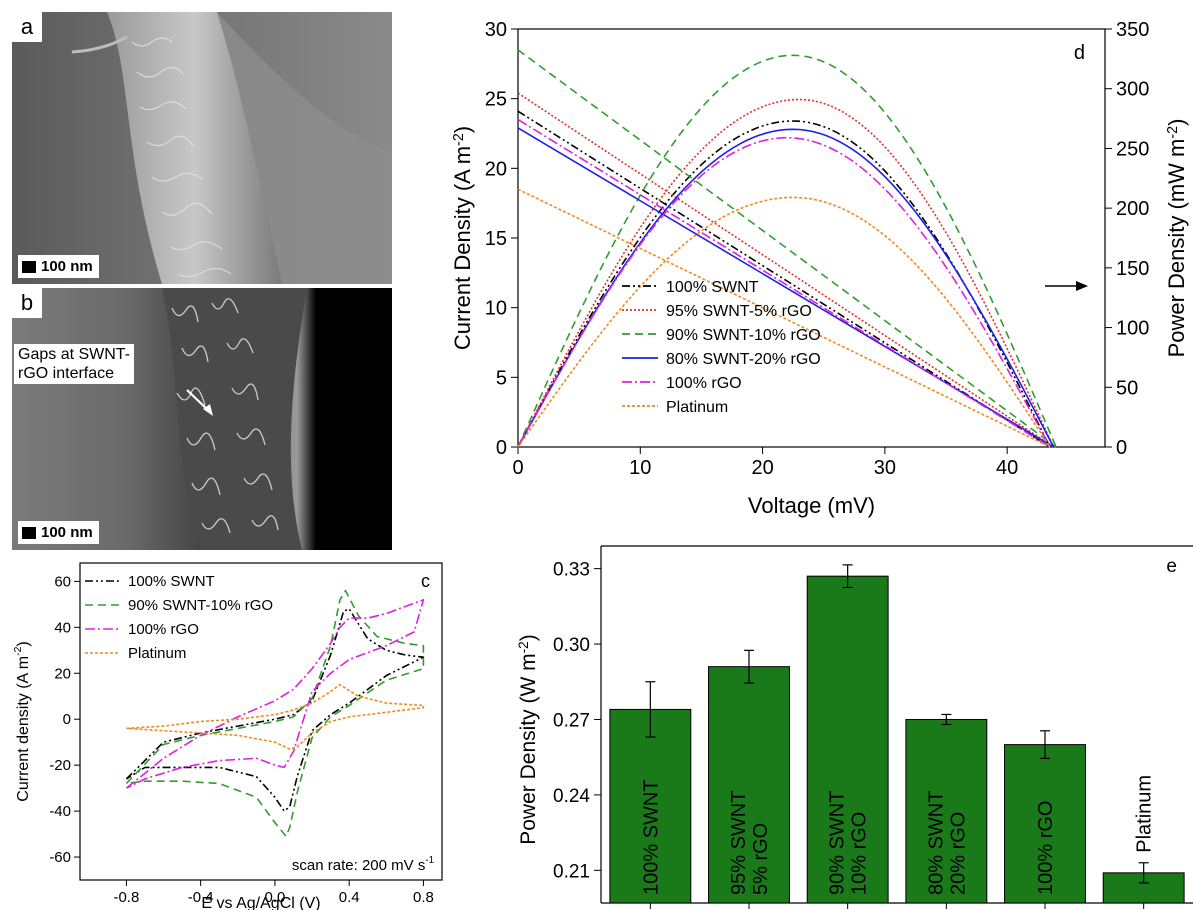 The height and width of the screenshot is (910, 1193). What do you see at coordinates (1046, 848) in the screenshot?
I see `bar-label-4-0: 100% rGO` at bounding box center [1046, 848].